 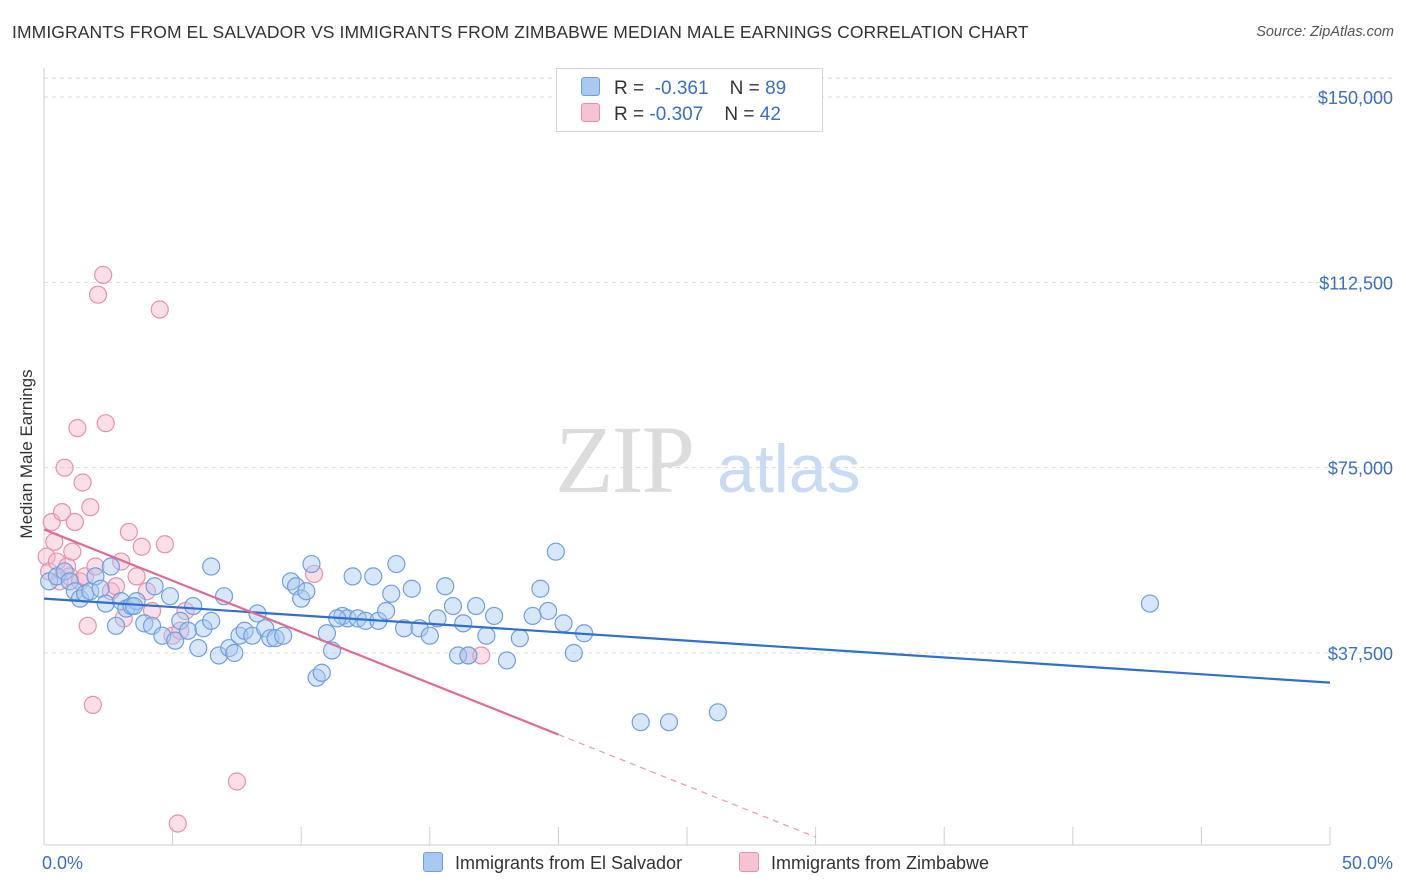 What do you see at coordinates (26, 454) in the screenshot?
I see `y-axis-label: Median Male Earnings` at bounding box center [26, 454].